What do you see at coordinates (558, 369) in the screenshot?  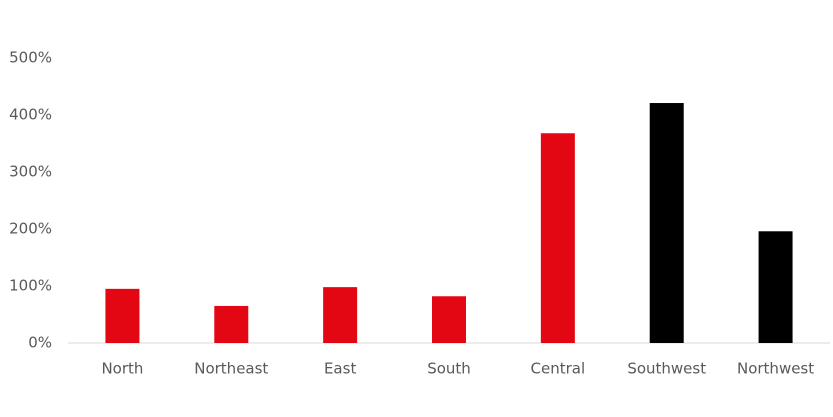 I see `x-tick-label: Central` at bounding box center [558, 369].